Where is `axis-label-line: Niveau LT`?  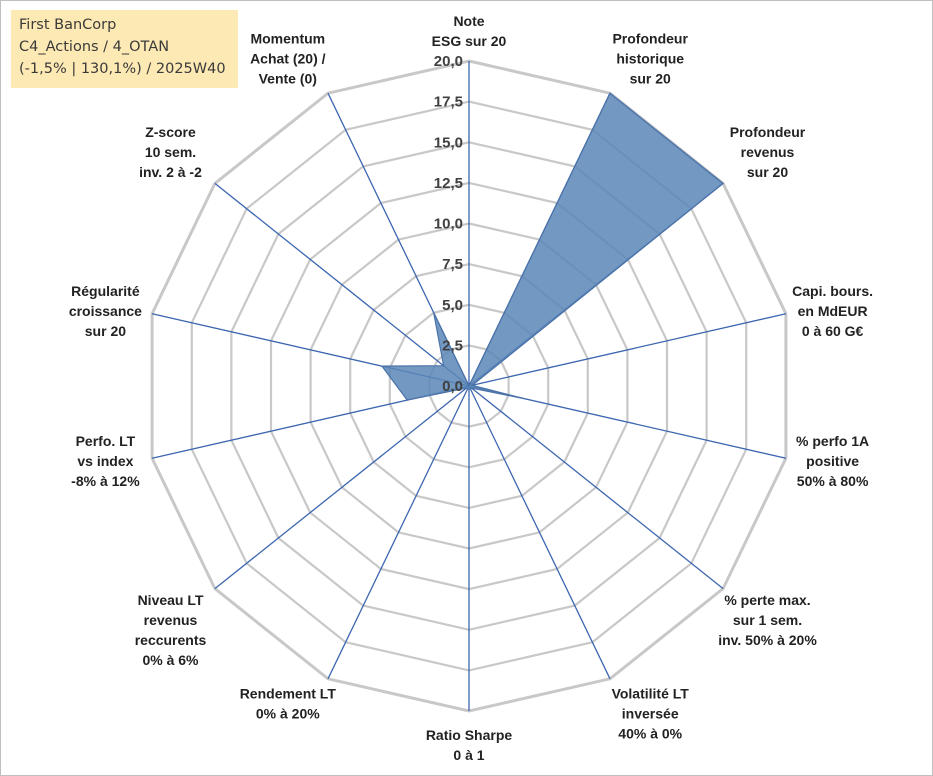 axis-label-line: Niveau LT is located at coordinates (171, 600).